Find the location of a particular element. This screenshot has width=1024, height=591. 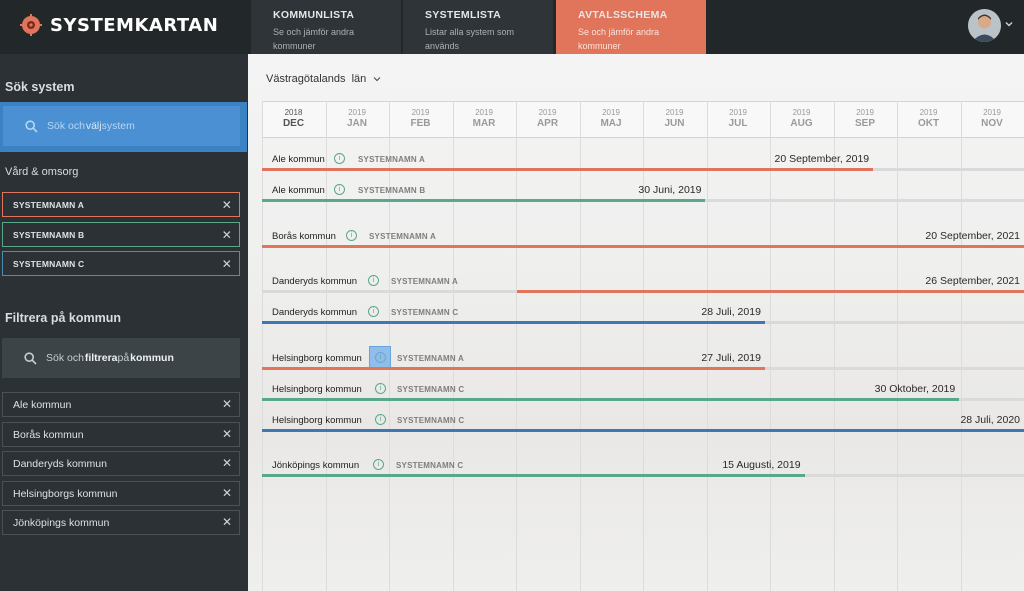

month-header: 2019 AUG is located at coordinates (801, 118).